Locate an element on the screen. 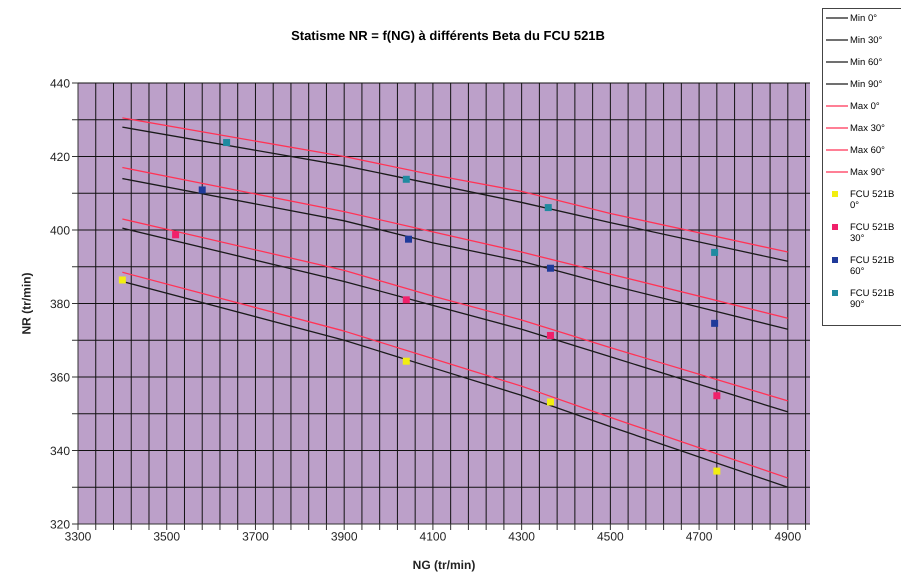 This screenshot has width=901, height=587. x-tick-label: 3300 is located at coordinates (78, 537).